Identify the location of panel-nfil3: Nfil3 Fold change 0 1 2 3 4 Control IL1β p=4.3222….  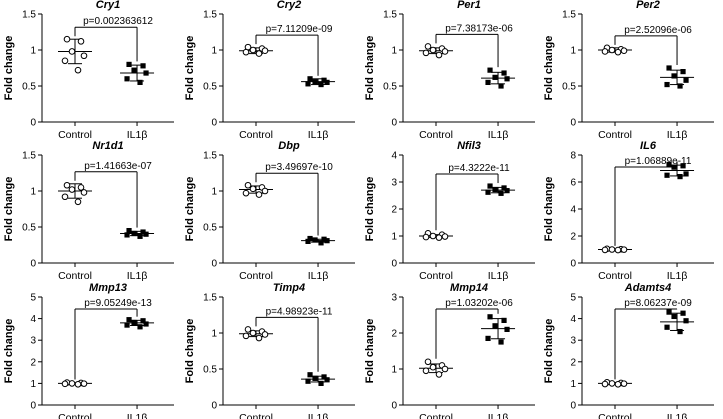
(449, 211).